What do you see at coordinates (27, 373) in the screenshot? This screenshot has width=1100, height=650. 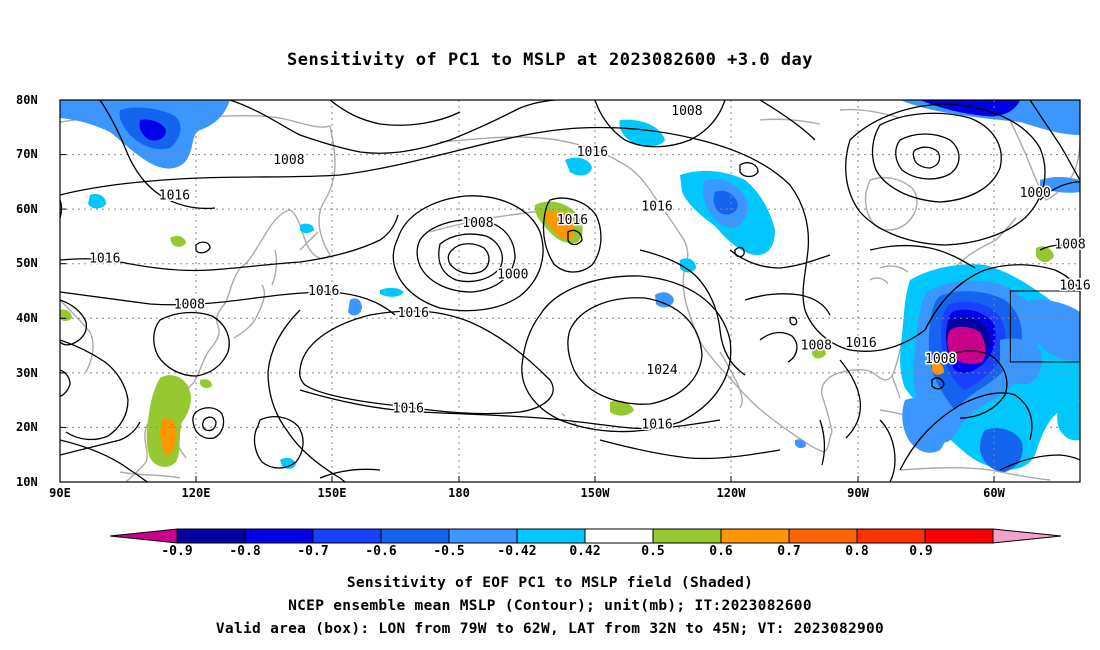 I see `lat-tick-30n: 30N` at bounding box center [27, 373].